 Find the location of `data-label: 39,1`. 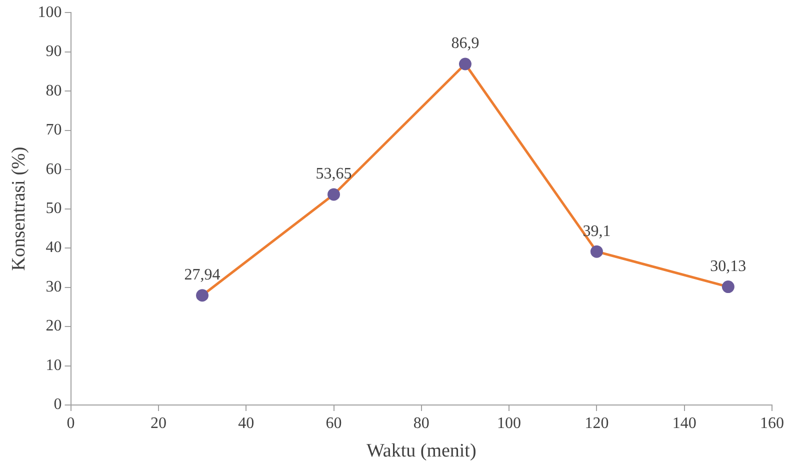

data-label: 39,1 is located at coordinates (596, 231).